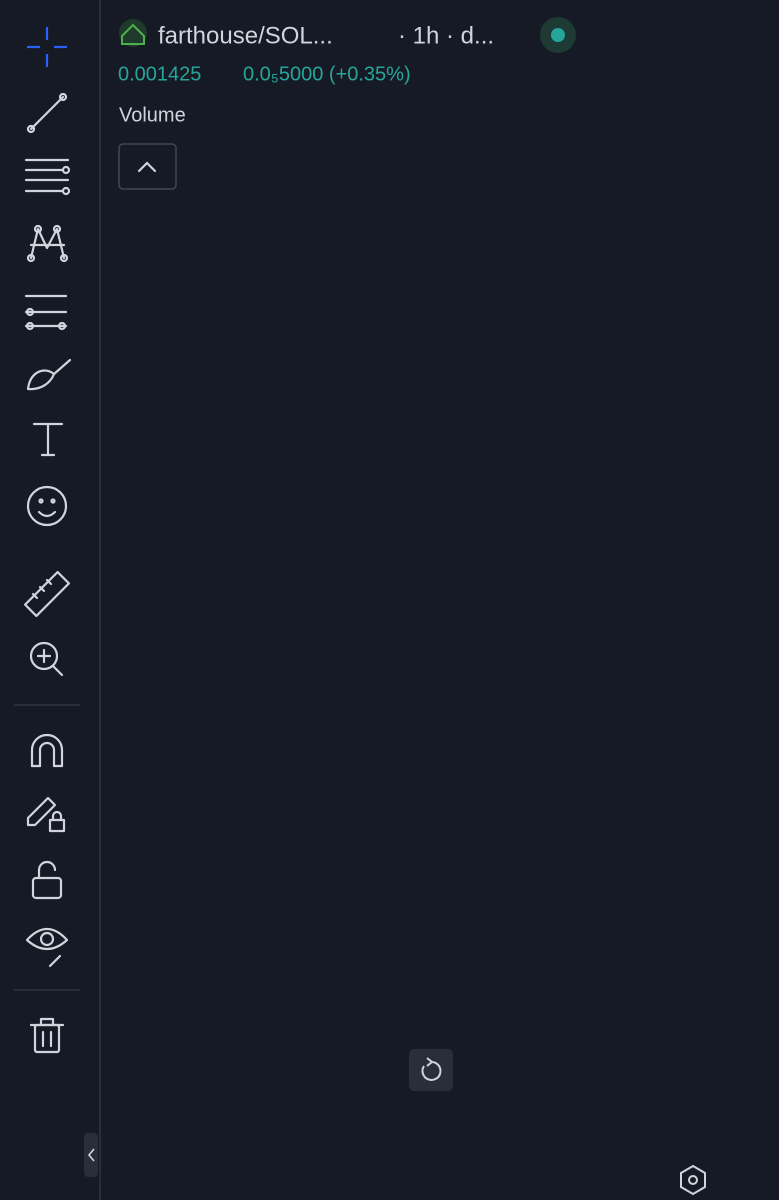  I want to click on brush-tool, so click(49, 374).